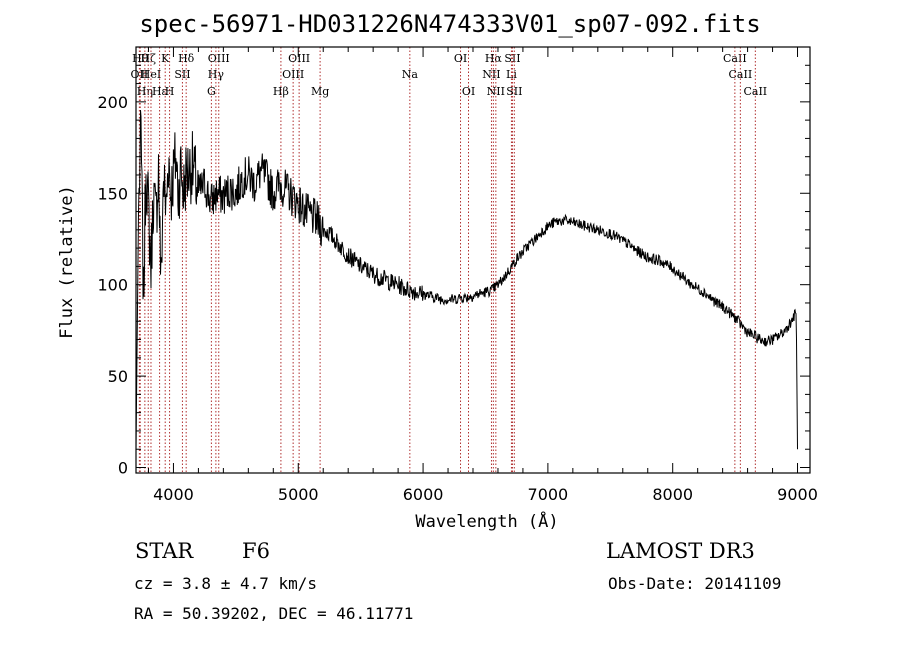 The height and width of the screenshot is (649, 900). I want to click on line-label: Hη, so click(145, 91).